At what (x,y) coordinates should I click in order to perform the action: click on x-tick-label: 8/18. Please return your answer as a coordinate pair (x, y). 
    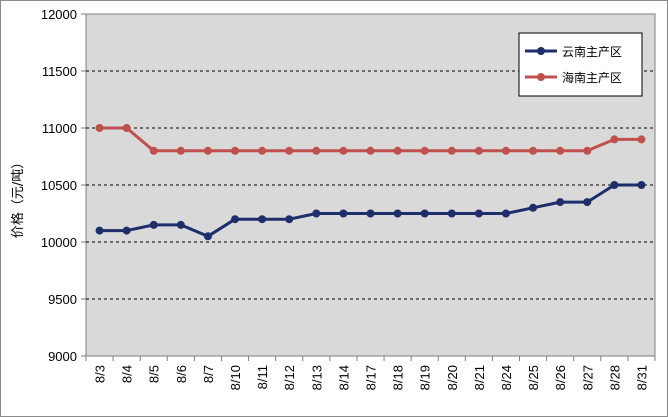
    Looking at the image, I should click on (398, 377).